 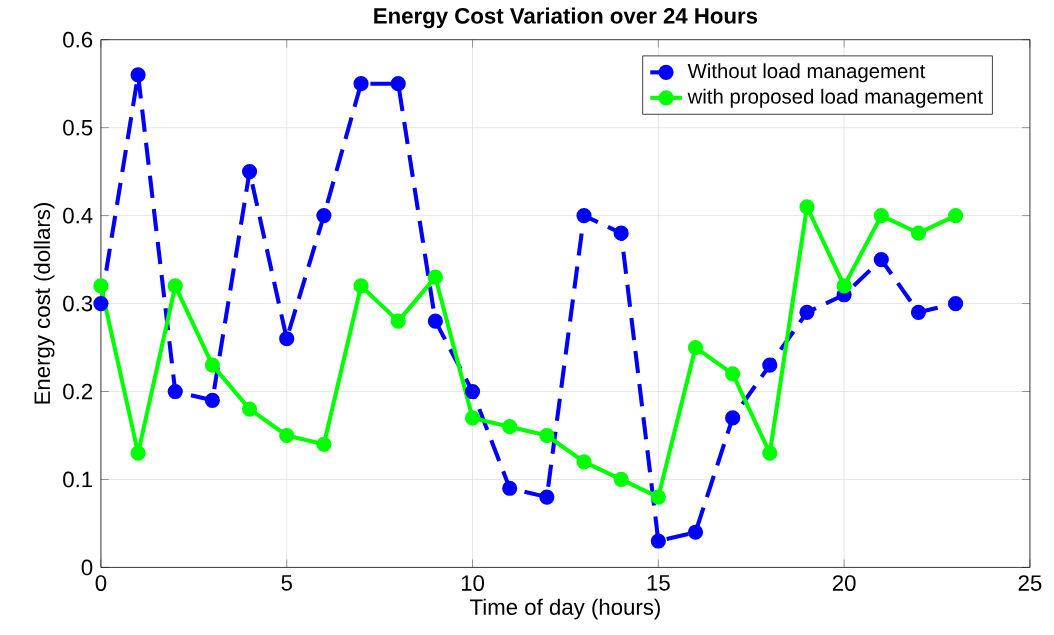 What do you see at coordinates (806, 73) in the screenshot?
I see `legend-label: Without load management` at bounding box center [806, 73].